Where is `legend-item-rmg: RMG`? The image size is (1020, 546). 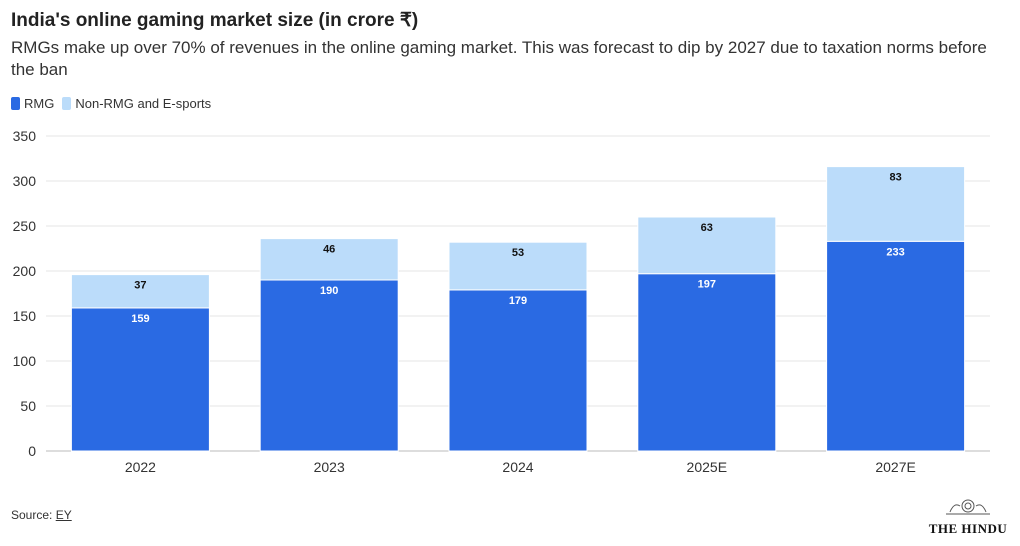 legend-item-rmg: RMG is located at coordinates (32, 103).